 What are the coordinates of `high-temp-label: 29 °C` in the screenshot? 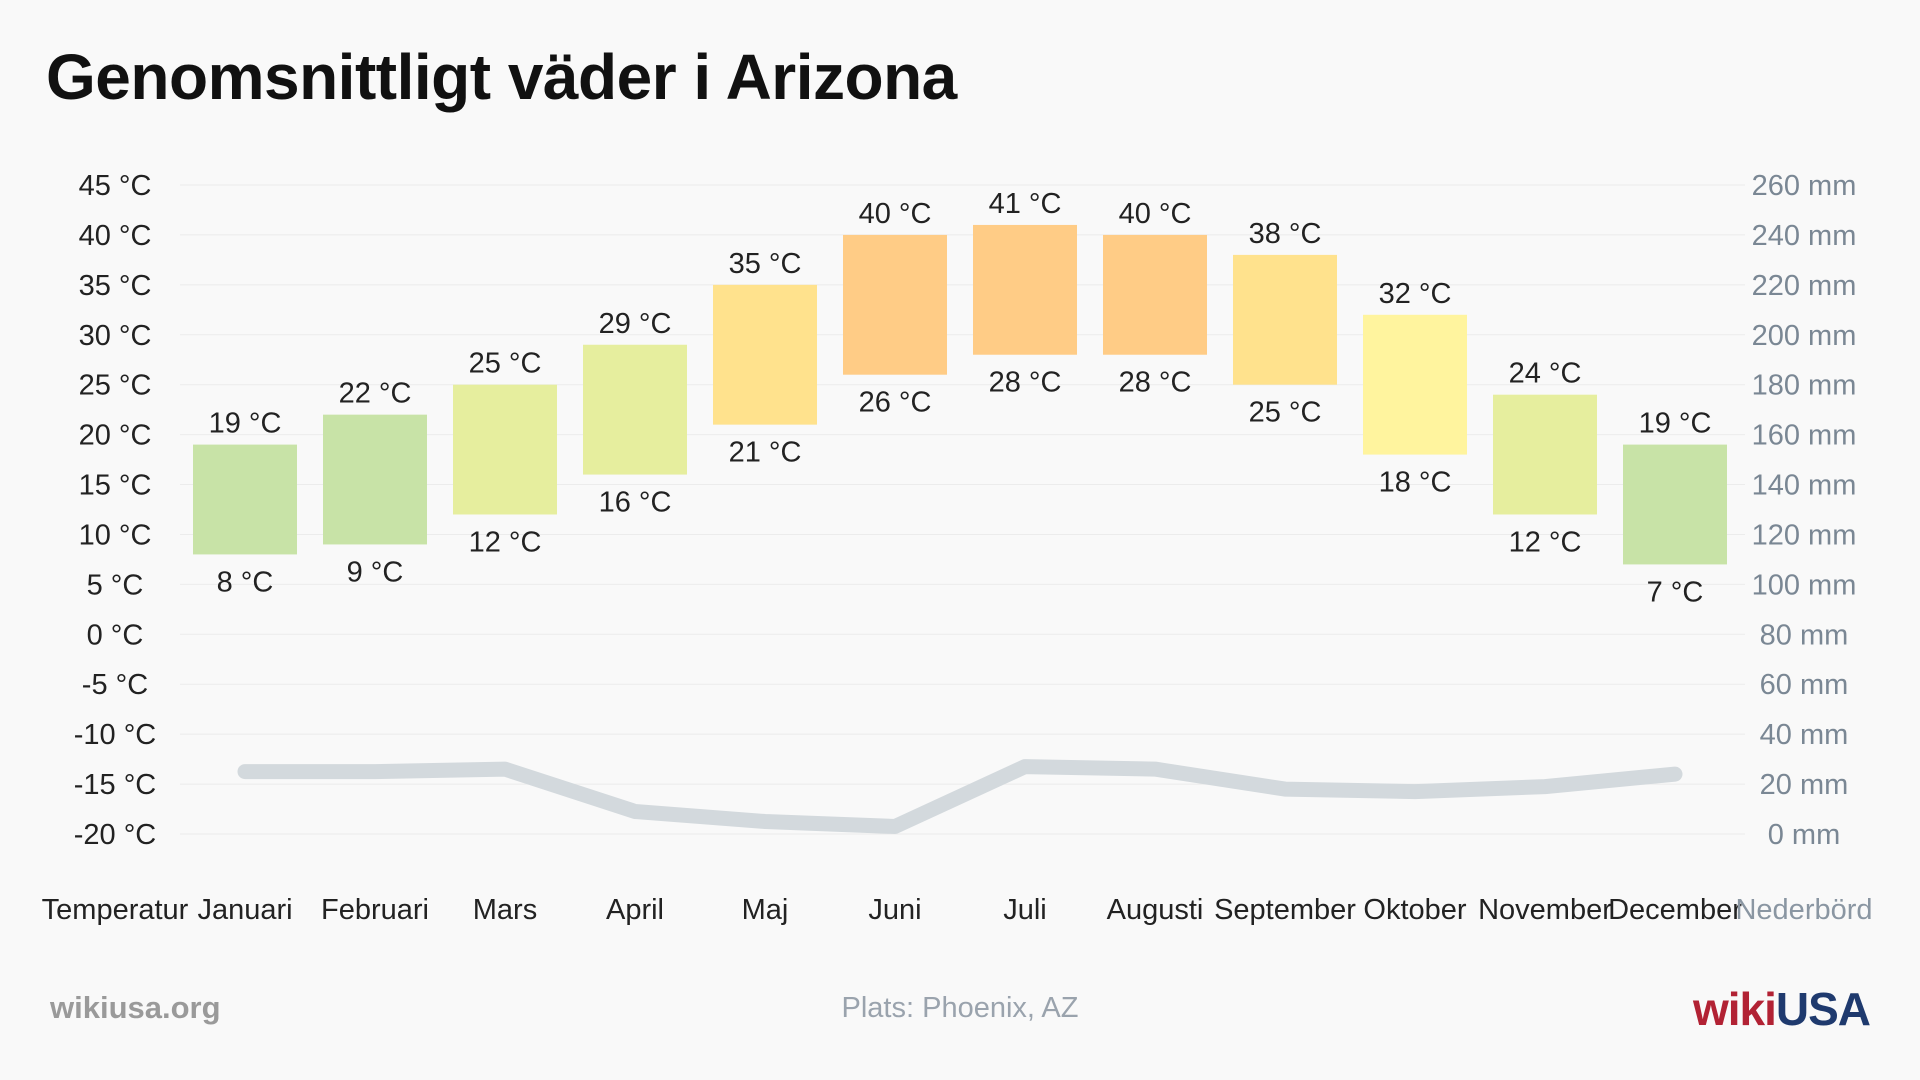 It's located at (635, 324).